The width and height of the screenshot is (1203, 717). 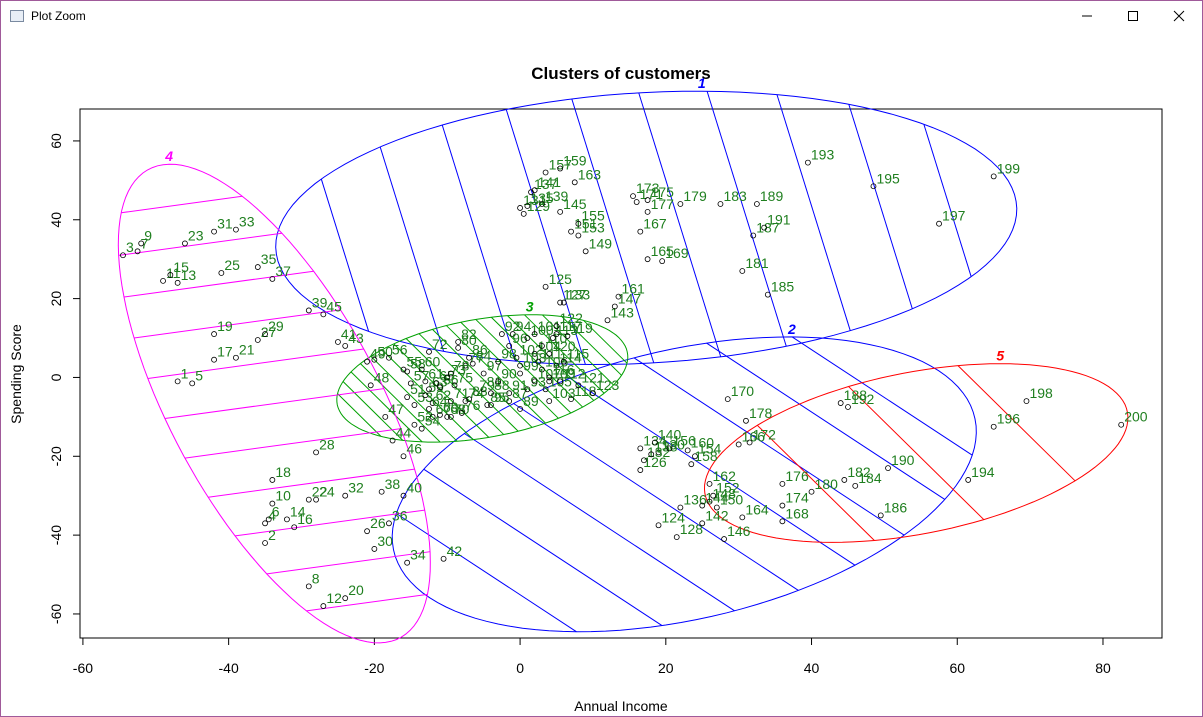 I want to click on point-label: 189, so click(x=772, y=196).